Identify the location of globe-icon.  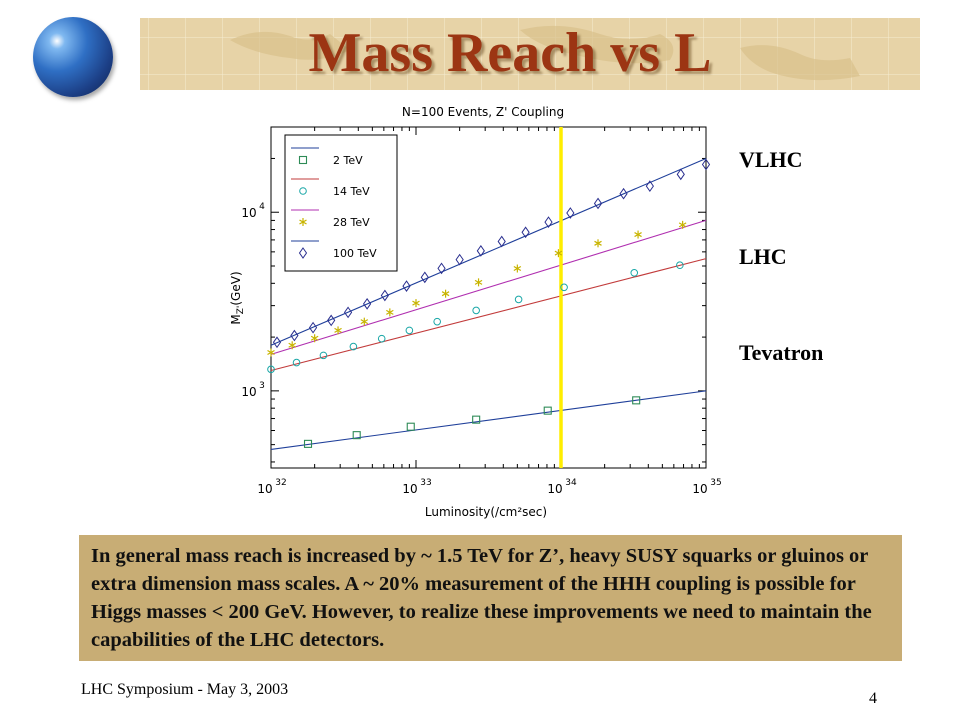
(73, 57).